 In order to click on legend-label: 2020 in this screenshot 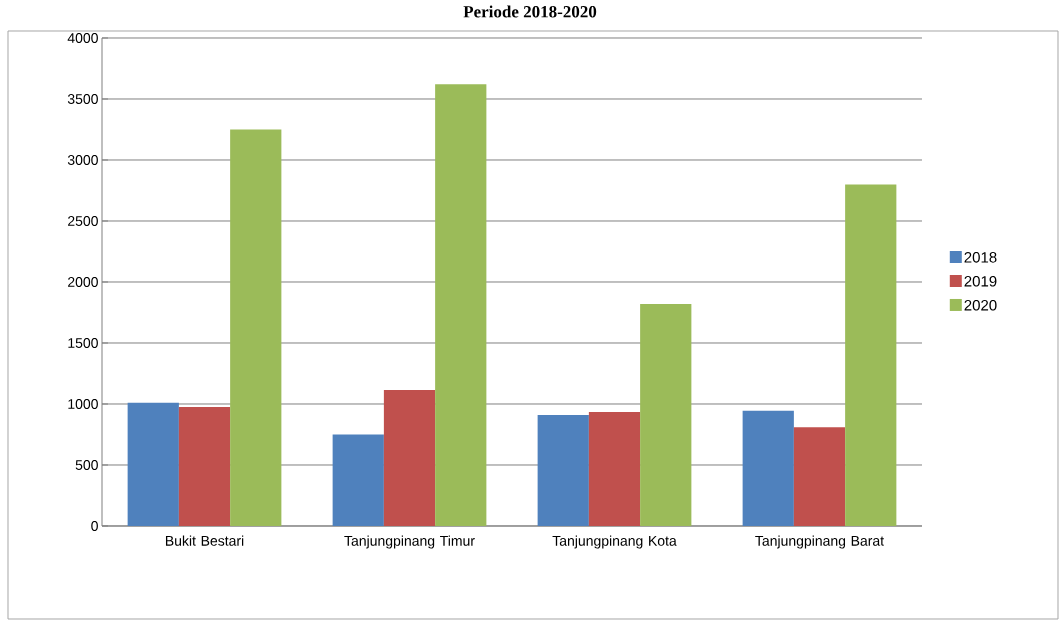, I will do `click(980, 305)`.